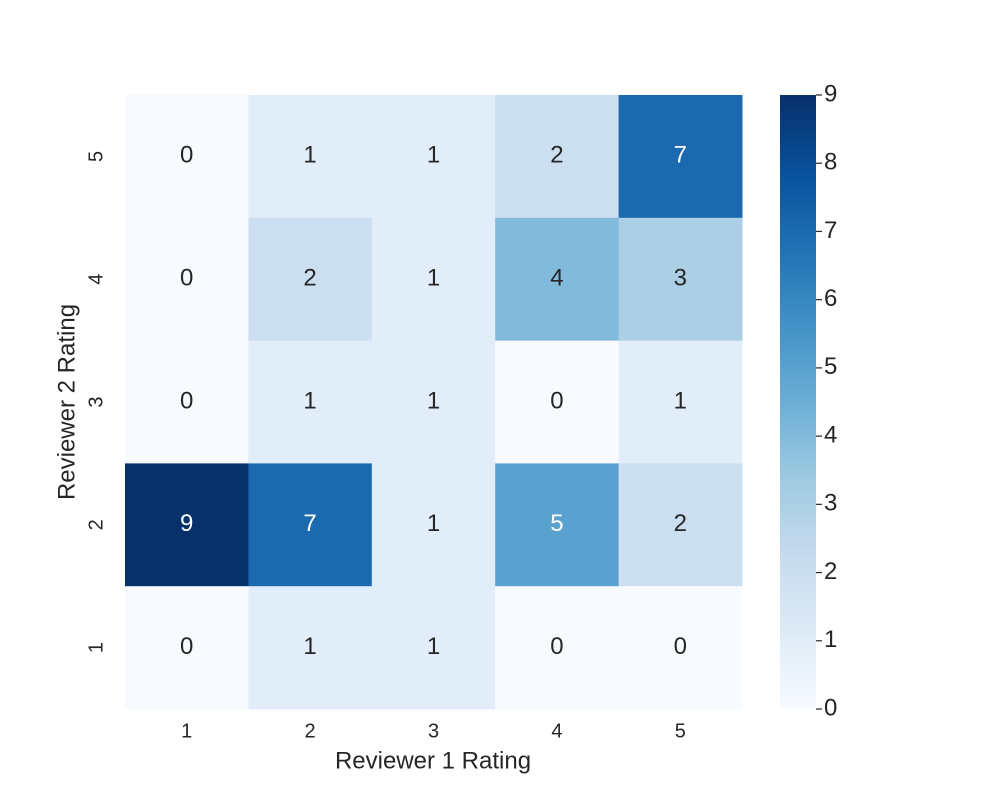 This screenshot has height=797, width=996. What do you see at coordinates (96, 524) in the screenshot?
I see `y-tick-label: 2` at bounding box center [96, 524].